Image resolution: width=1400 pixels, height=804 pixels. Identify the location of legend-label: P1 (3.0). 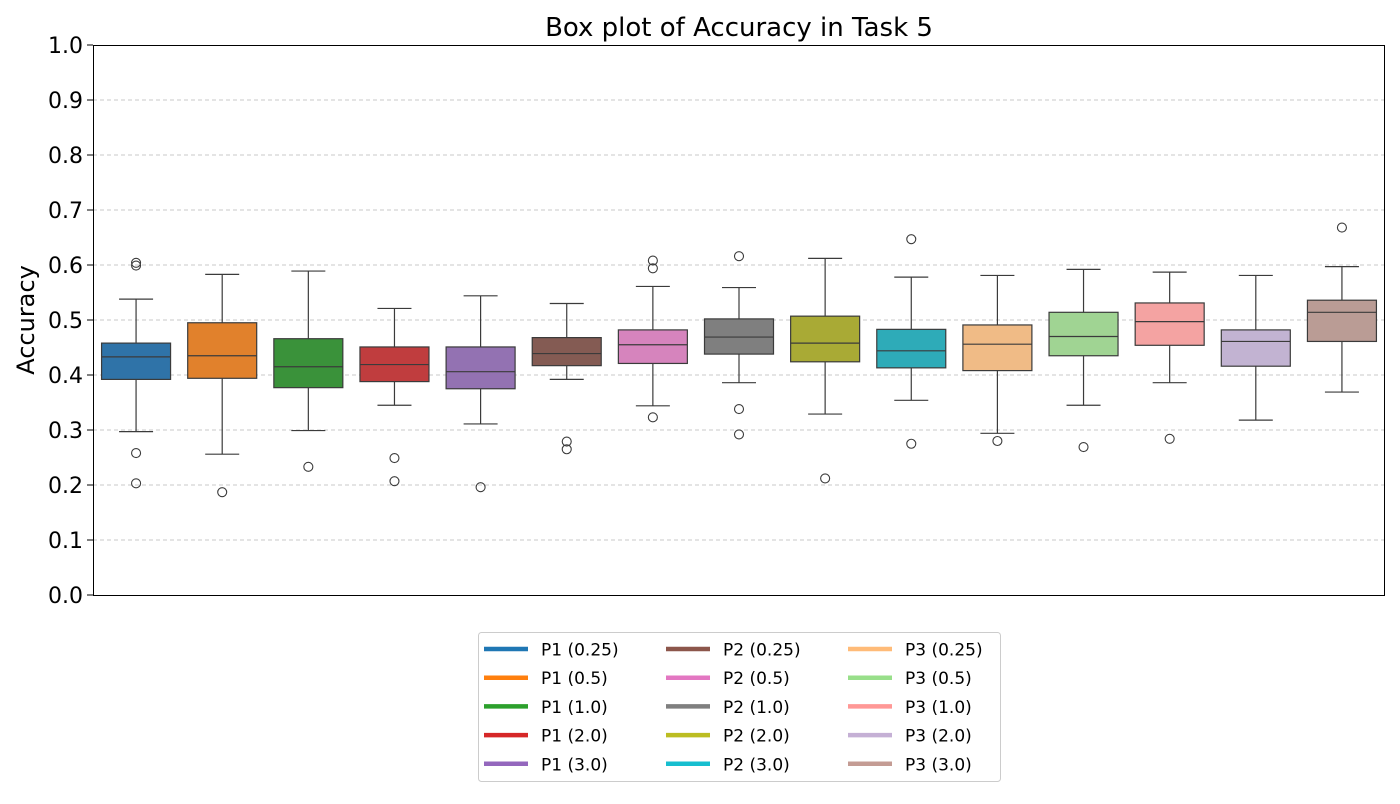
(574, 765).